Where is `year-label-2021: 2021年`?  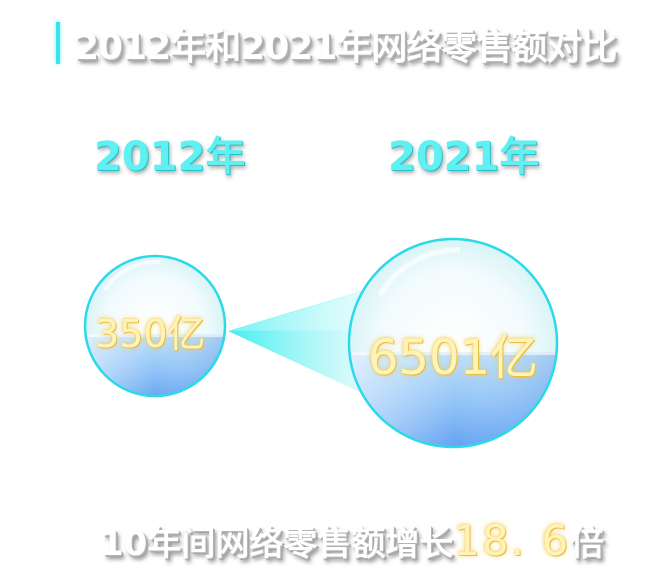
year-label-2021: 2021年 is located at coordinates (464, 157).